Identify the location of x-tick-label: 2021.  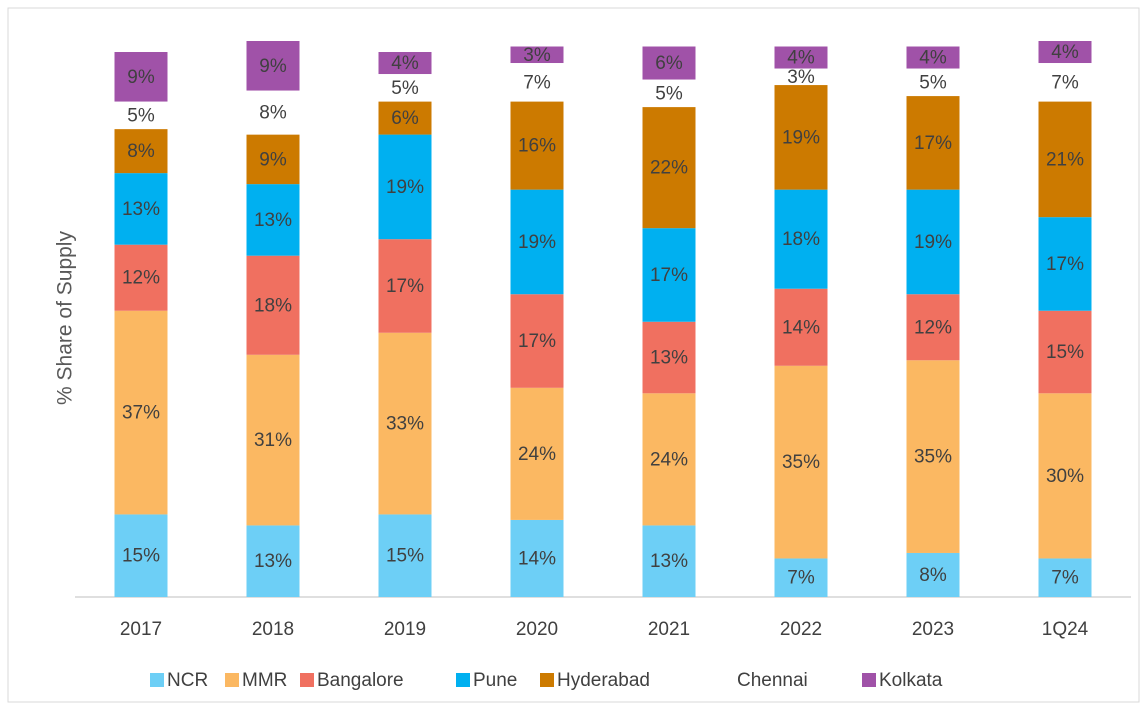
(669, 629).